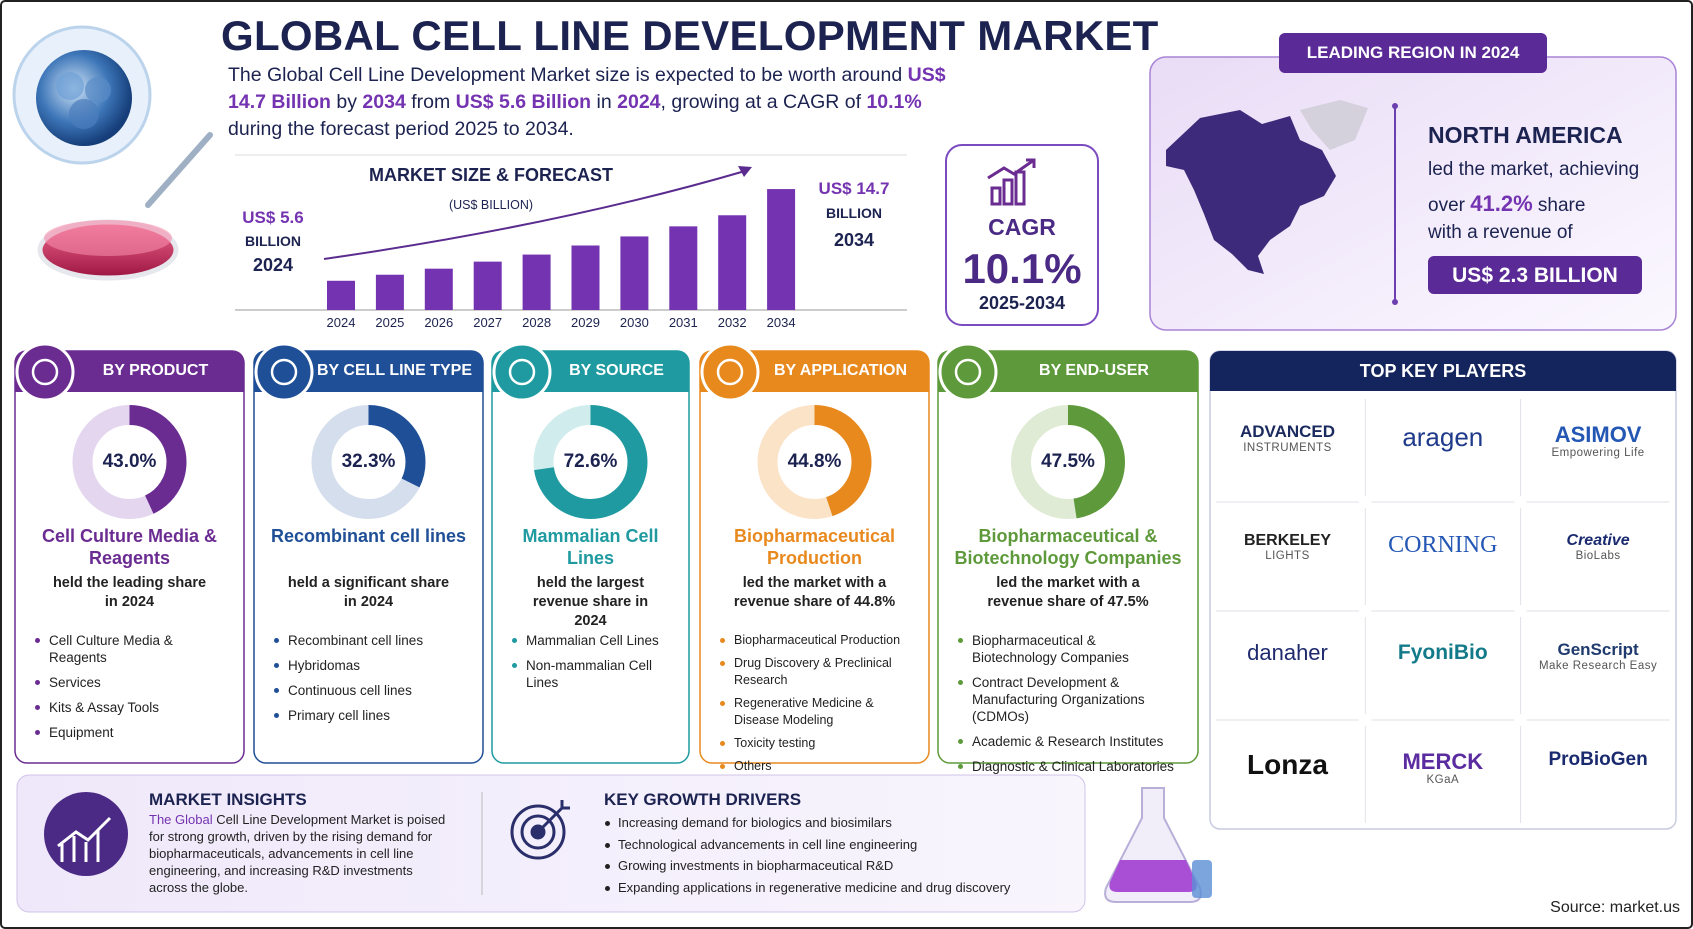 The width and height of the screenshot is (1693, 929). What do you see at coordinates (1069, 741) in the screenshot?
I see `segment-item: Academic & Research Institutes` at bounding box center [1069, 741].